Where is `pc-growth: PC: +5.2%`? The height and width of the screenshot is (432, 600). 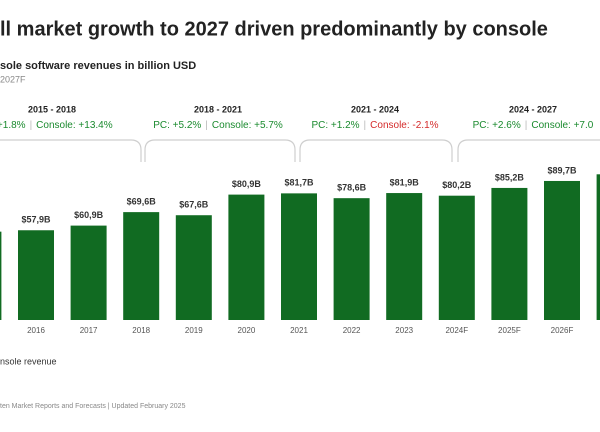
pc-growth: PC: +5.2% is located at coordinates (177, 125).